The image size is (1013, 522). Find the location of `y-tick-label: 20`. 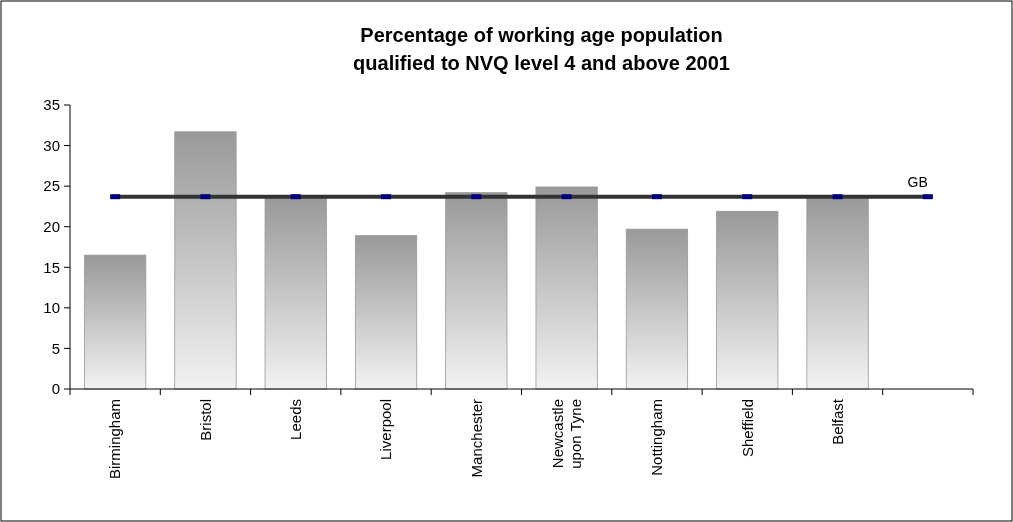

y-tick-label: 20 is located at coordinates (51, 226).